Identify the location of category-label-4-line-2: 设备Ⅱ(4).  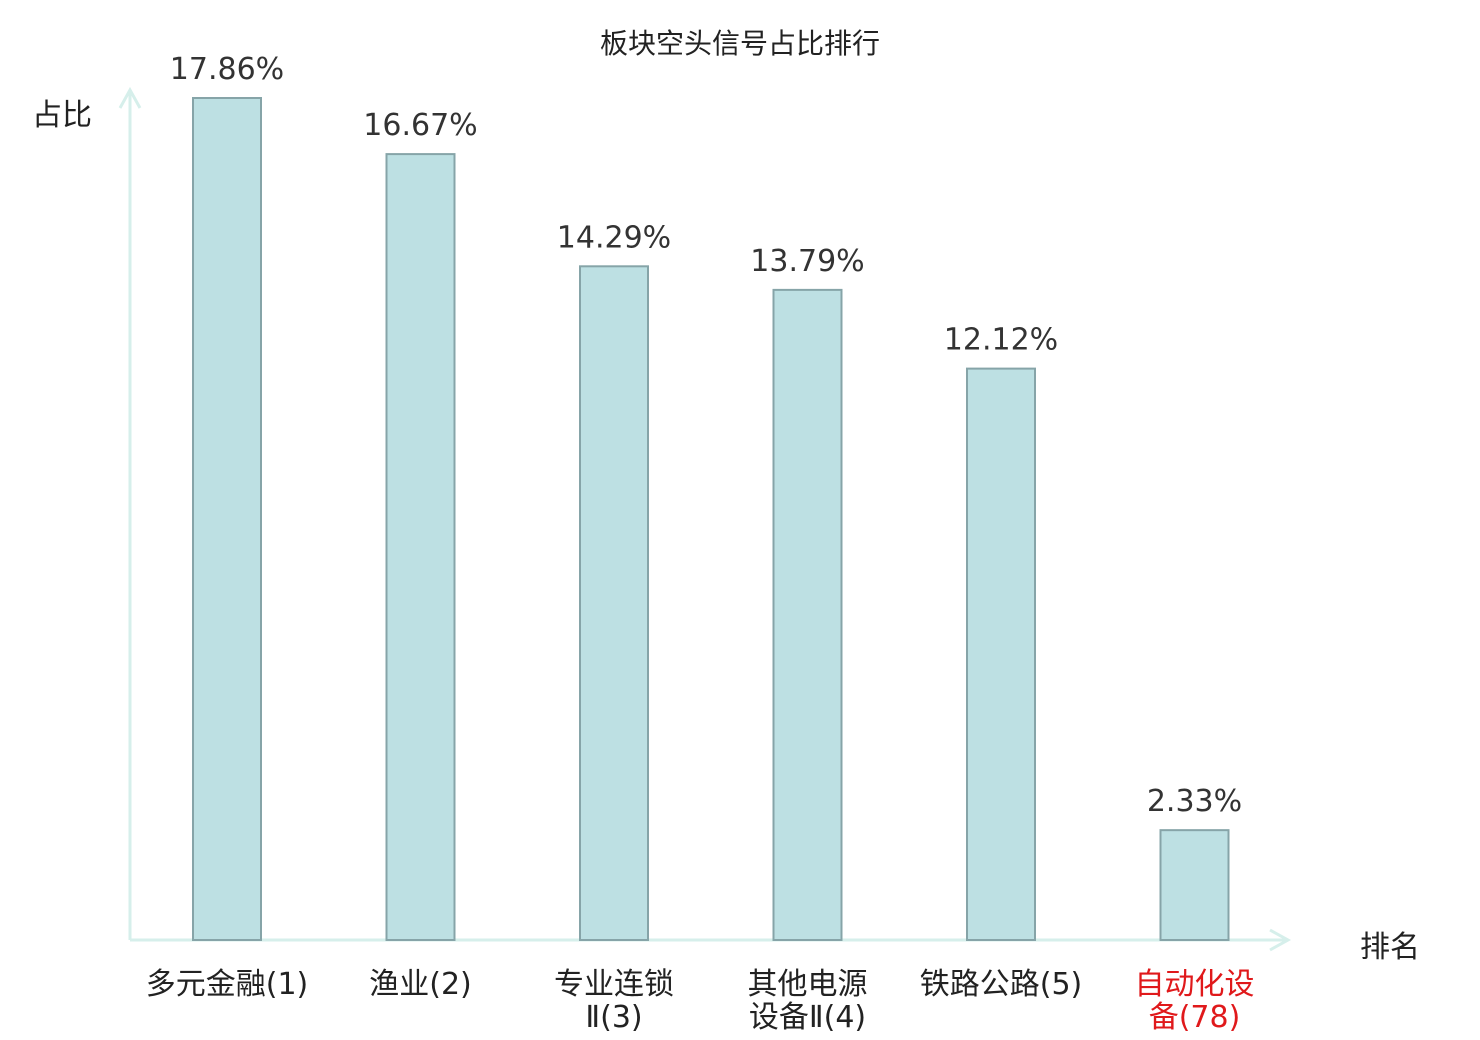
(807, 1017).